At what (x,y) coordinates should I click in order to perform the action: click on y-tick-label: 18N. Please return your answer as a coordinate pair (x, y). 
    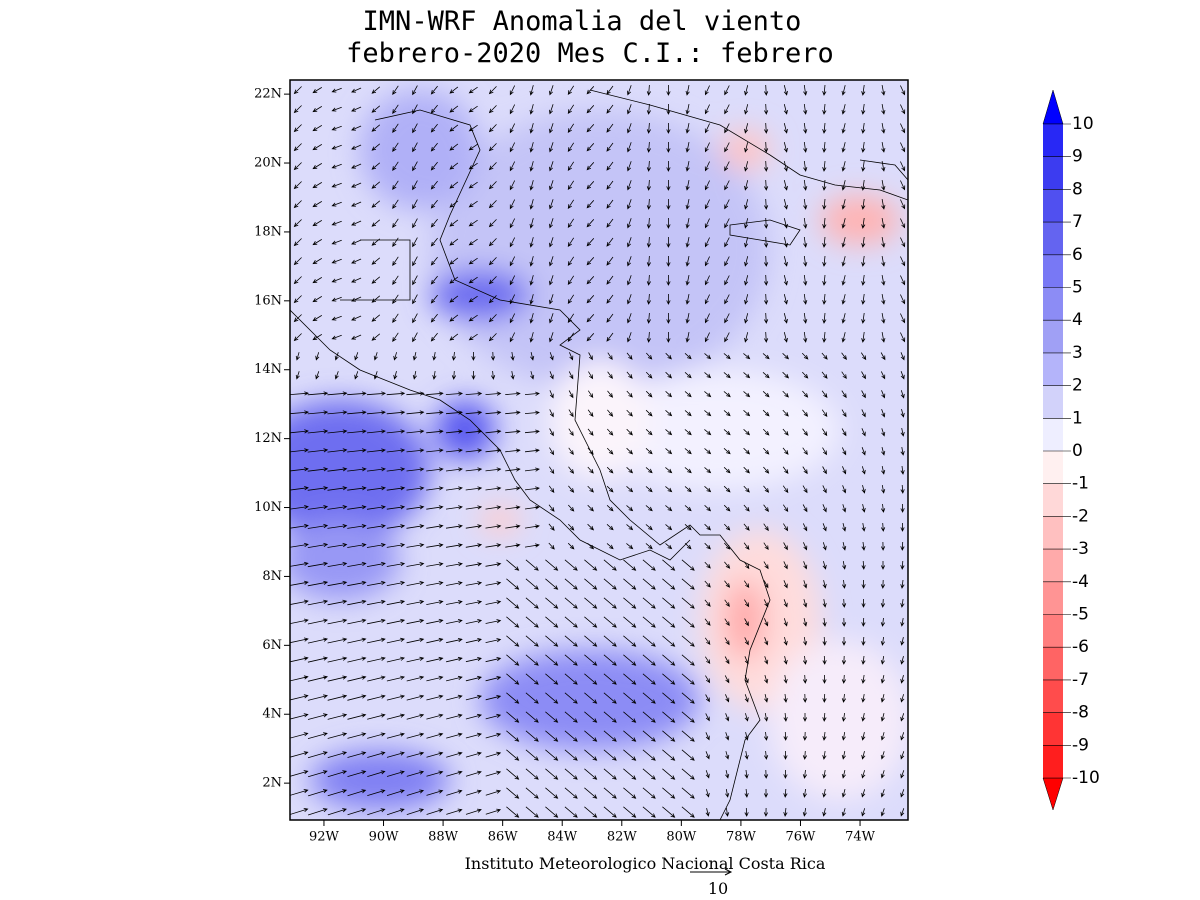
    Looking at the image, I should click on (268, 231).